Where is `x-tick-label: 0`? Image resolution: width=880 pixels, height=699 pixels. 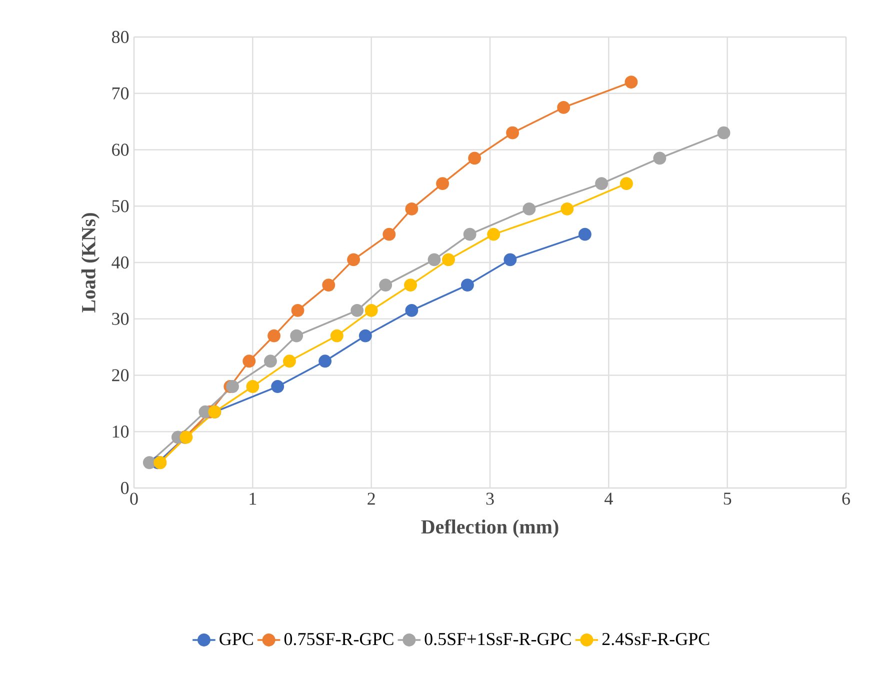 x-tick-label: 0 is located at coordinates (134, 498).